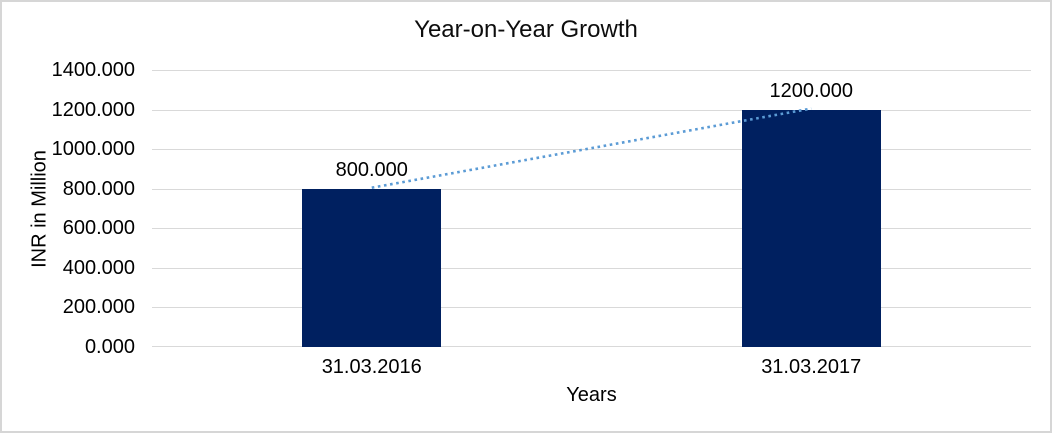 This screenshot has width=1052, height=433. I want to click on trendline, so click(591, 148).